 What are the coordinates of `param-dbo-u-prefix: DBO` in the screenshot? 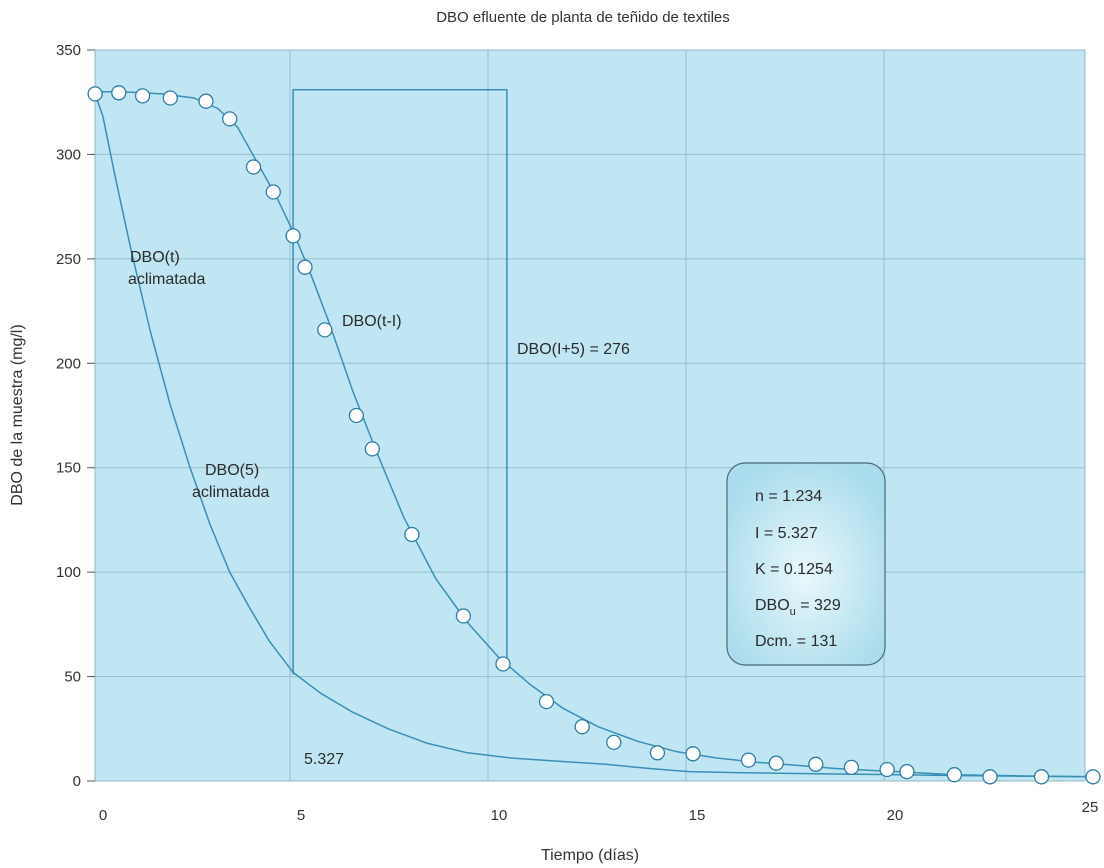 It's located at (772, 605).